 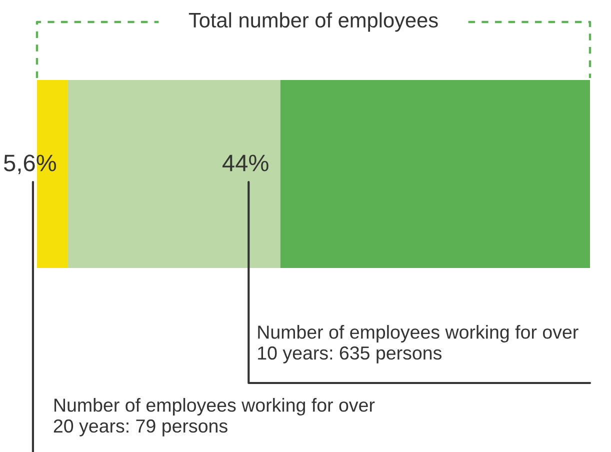 I want to click on chart-title: Total number of employees, so click(x=313, y=22).